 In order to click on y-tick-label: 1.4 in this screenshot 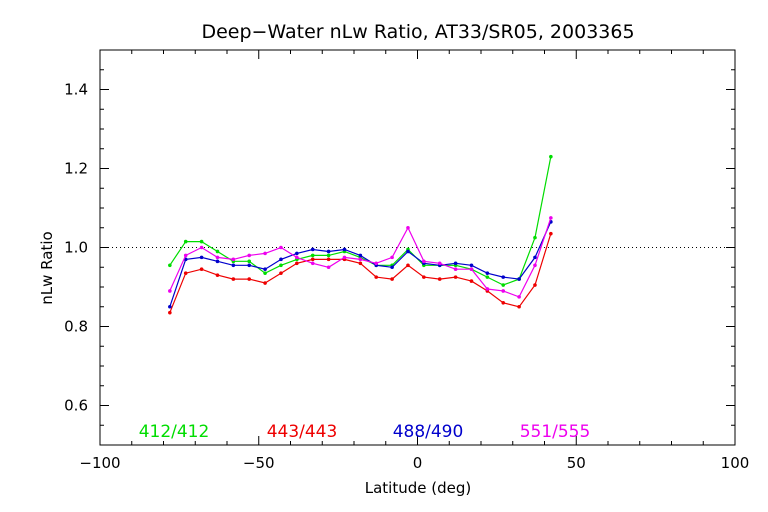, I will do `click(76, 90)`.